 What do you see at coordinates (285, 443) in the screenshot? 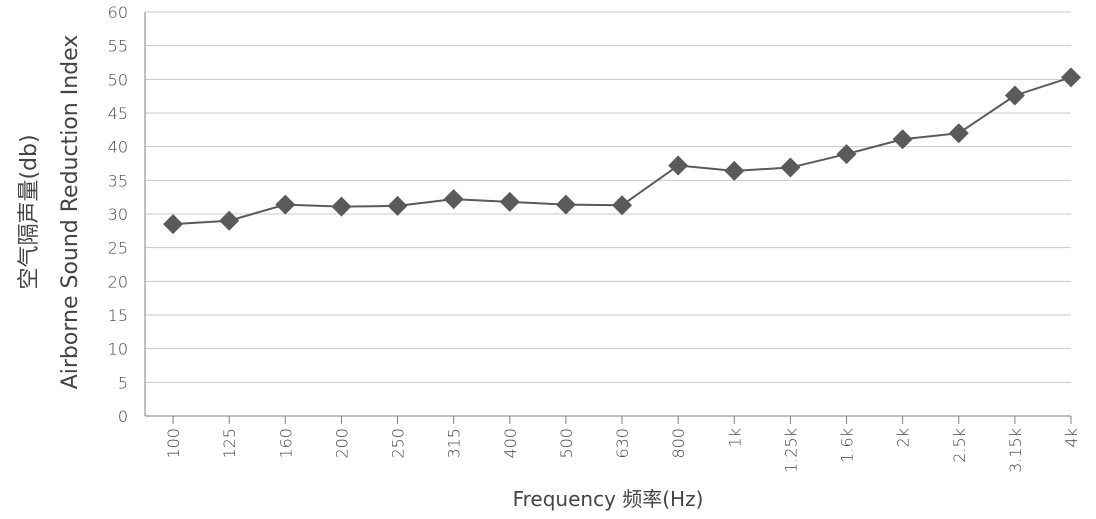
I see `x-tick-label: 160` at bounding box center [285, 443].